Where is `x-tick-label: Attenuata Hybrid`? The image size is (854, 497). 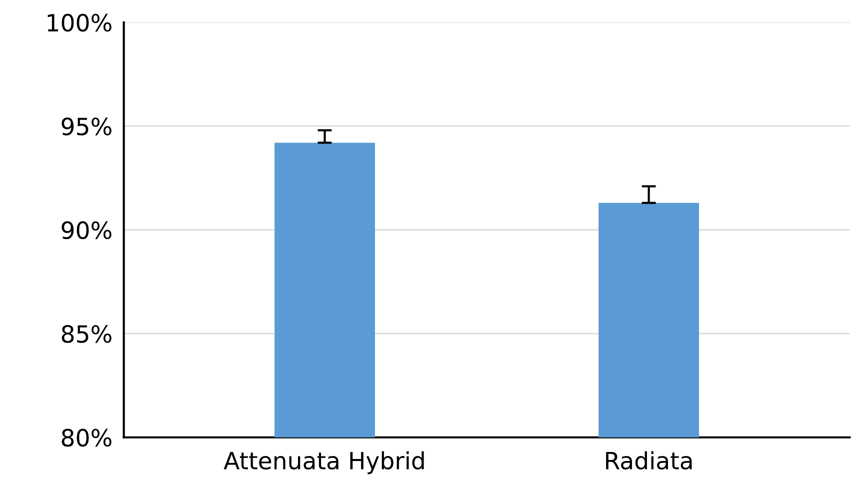
x-tick-label: Attenuata Hybrid is located at coordinates (324, 462).